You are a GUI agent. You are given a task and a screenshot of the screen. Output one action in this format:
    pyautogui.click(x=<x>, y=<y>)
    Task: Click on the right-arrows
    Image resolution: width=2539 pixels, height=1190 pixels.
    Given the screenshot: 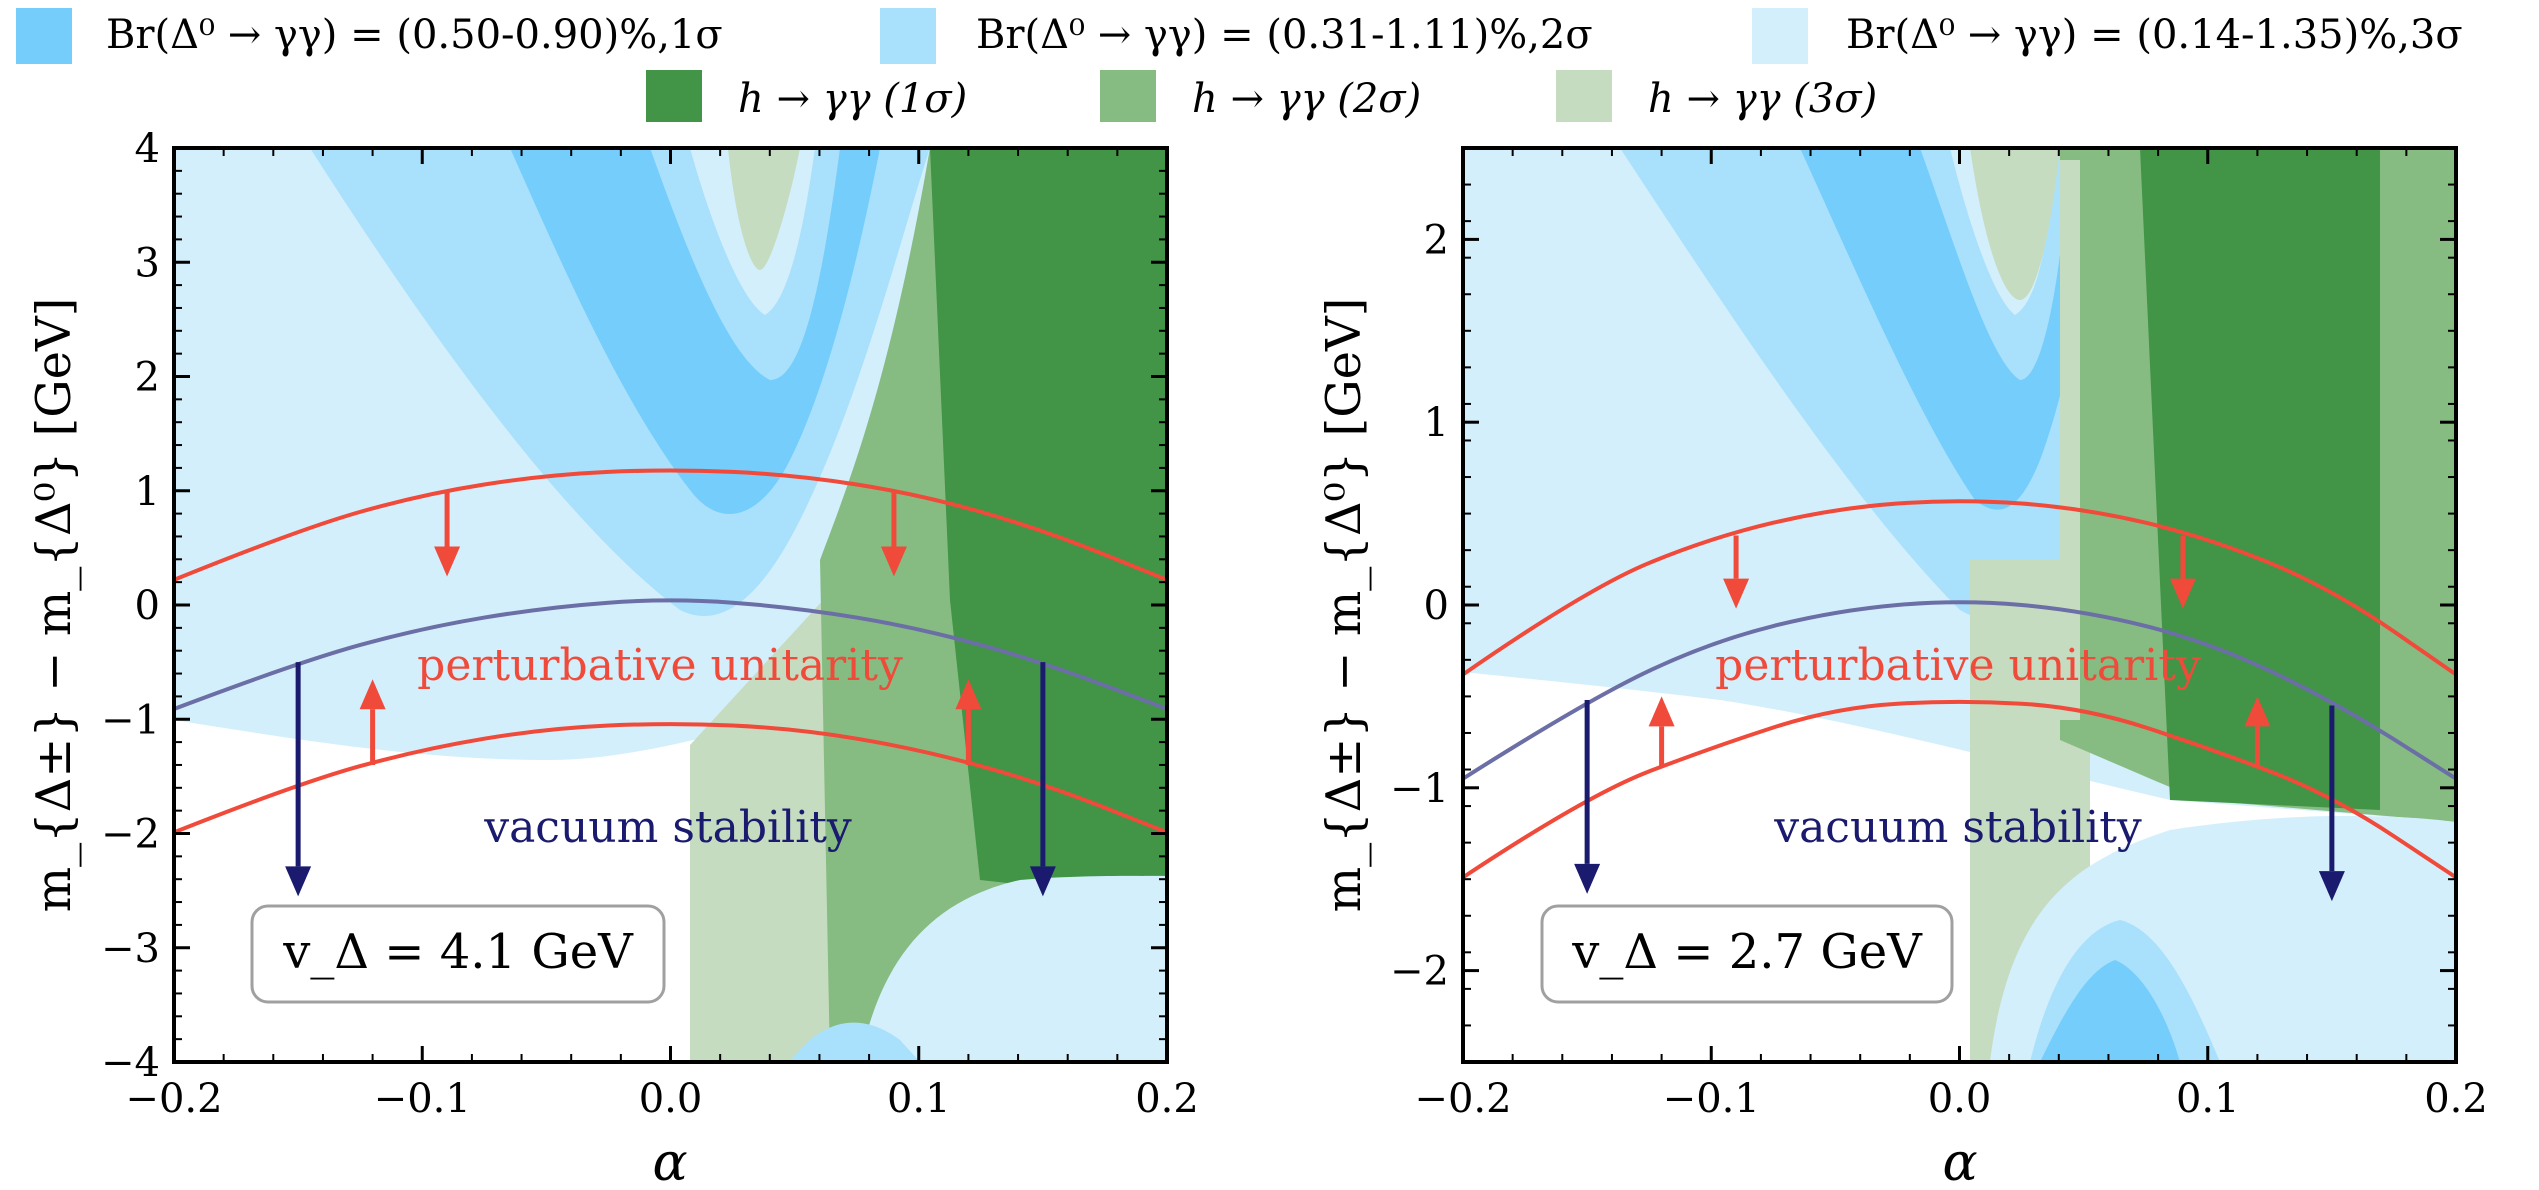 What is the action you would take?
    pyautogui.click(x=1959, y=718)
    